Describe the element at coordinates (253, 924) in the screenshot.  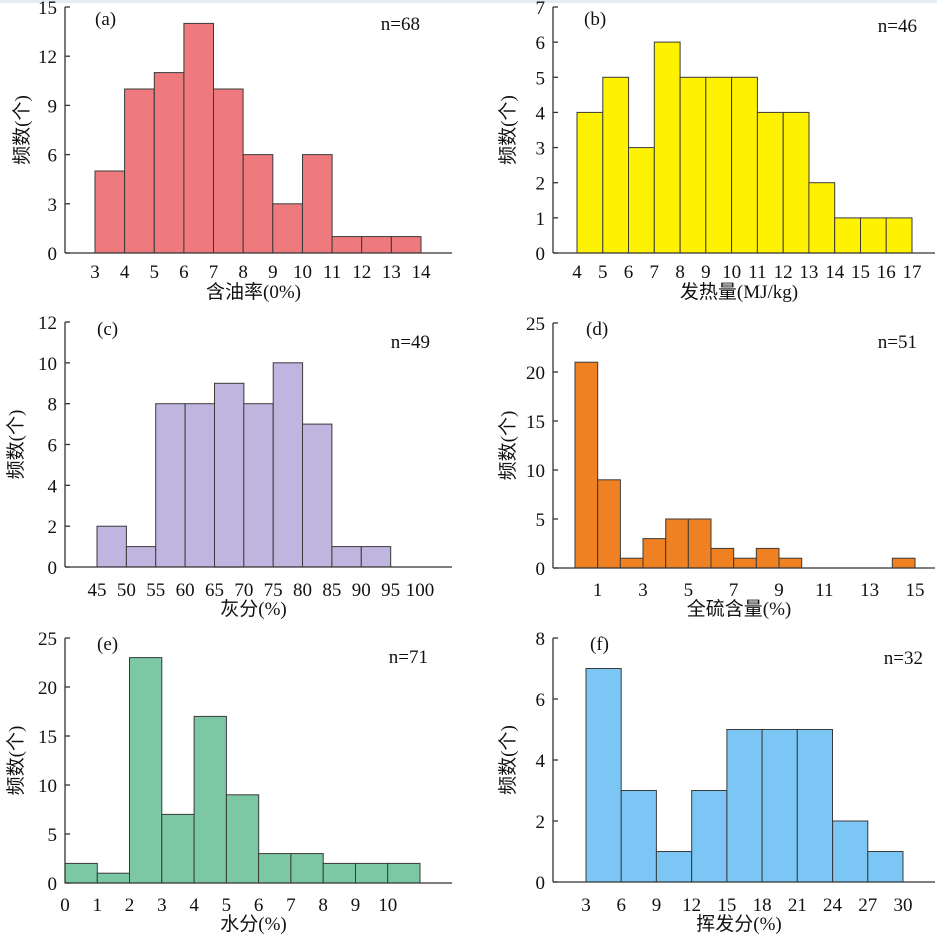
I see `x-axis-title: 水分(%)` at that location.